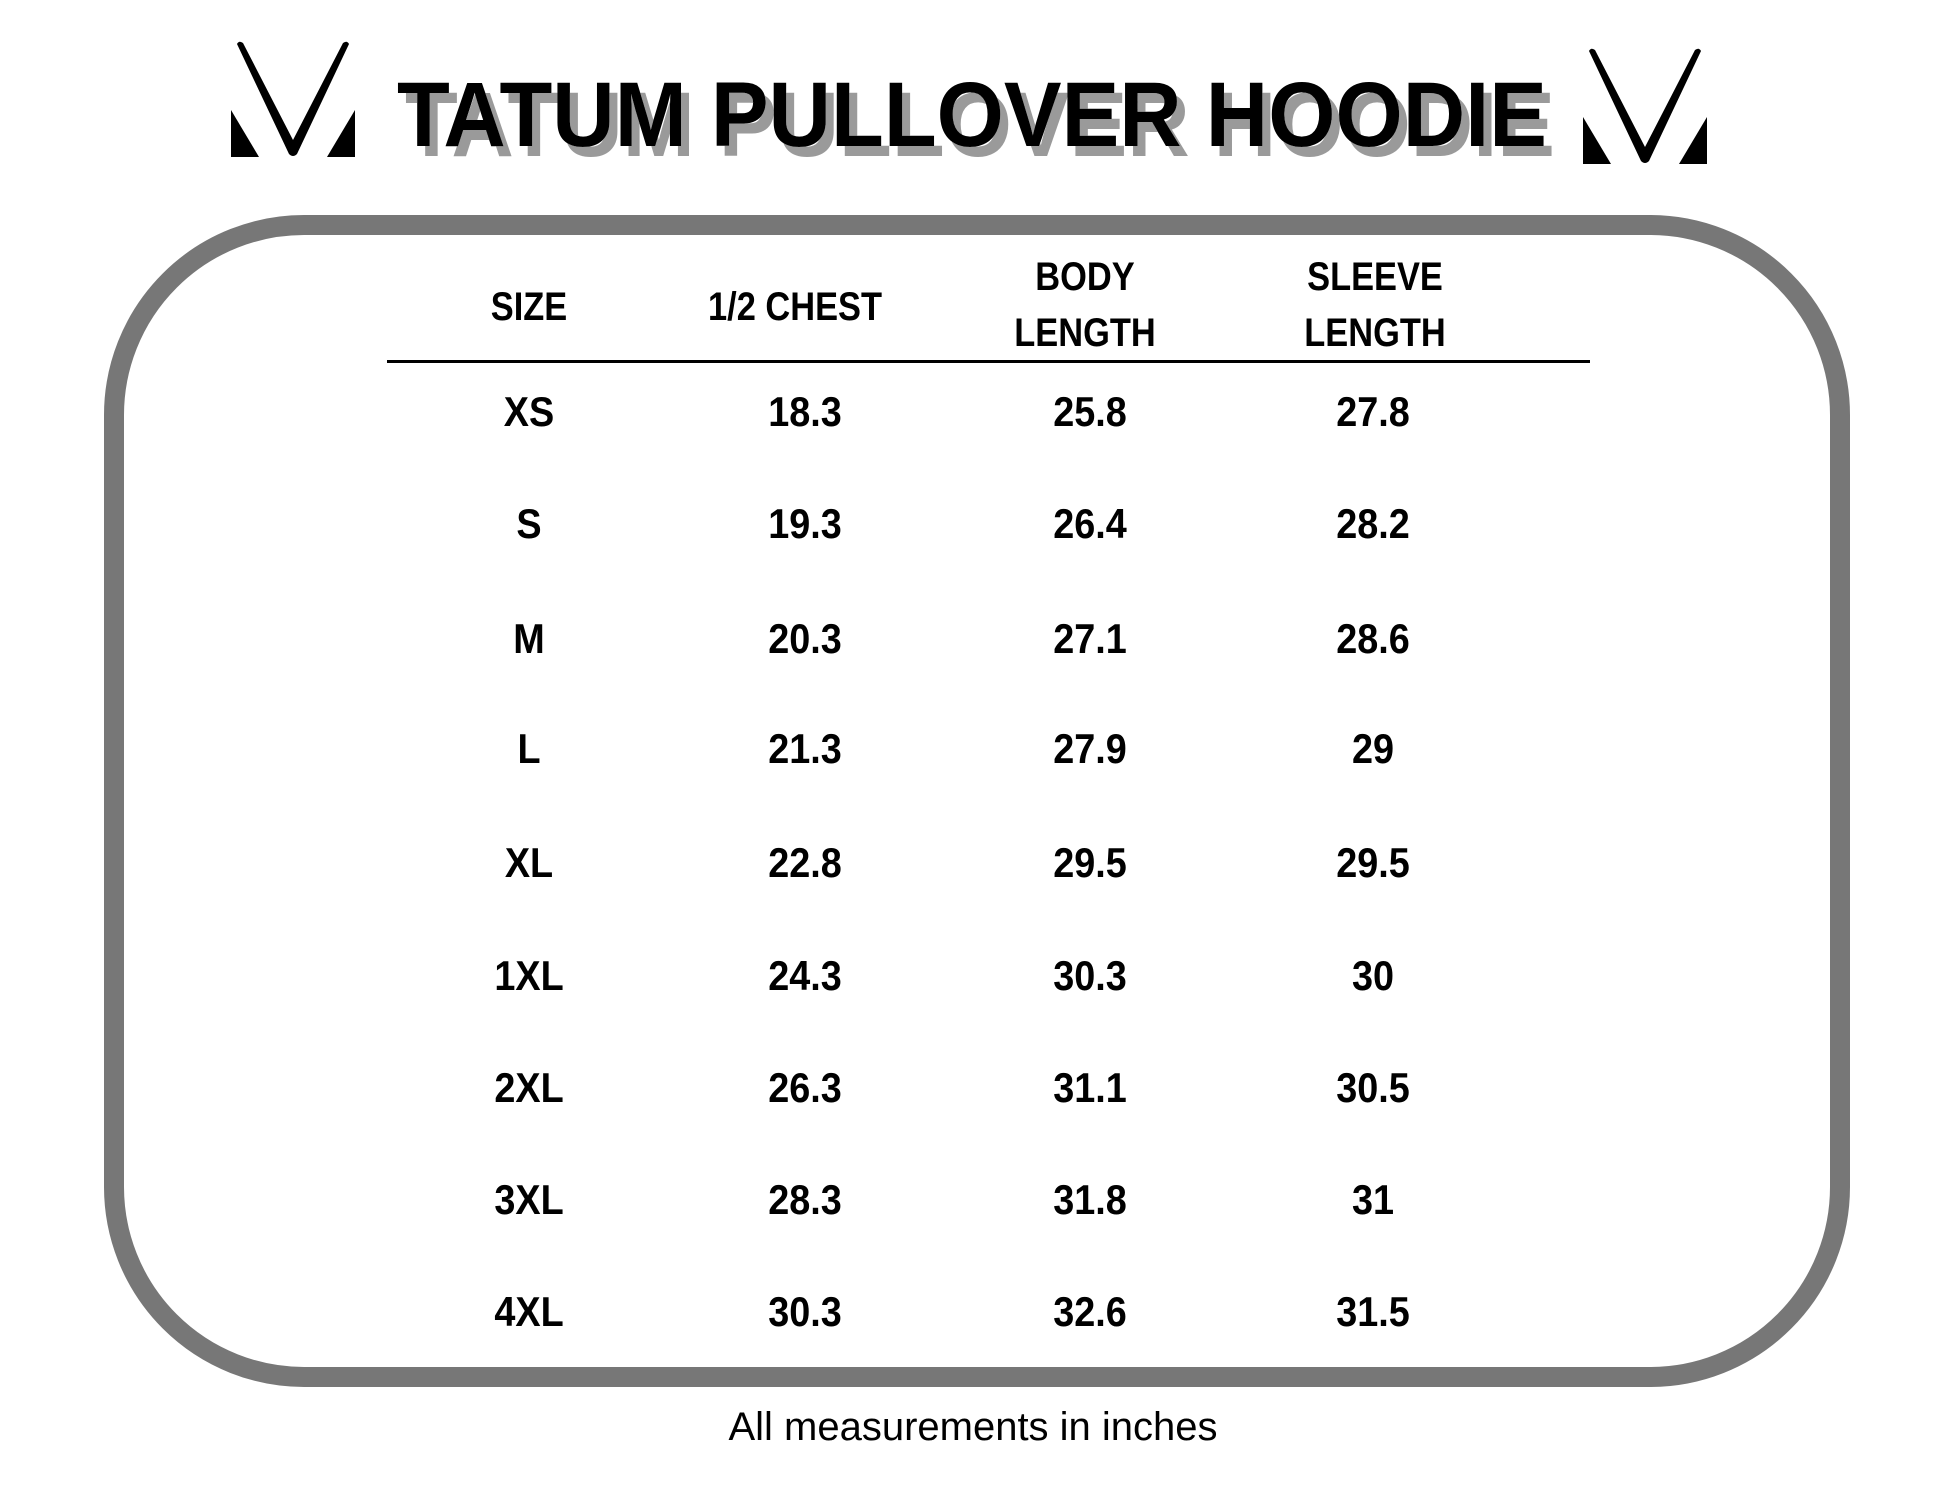 The width and height of the screenshot is (1946, 1503). What do you see at coordinates (529, 748) in the screenshot?
I see `cell-size: L` at bounding box center [529, 748].